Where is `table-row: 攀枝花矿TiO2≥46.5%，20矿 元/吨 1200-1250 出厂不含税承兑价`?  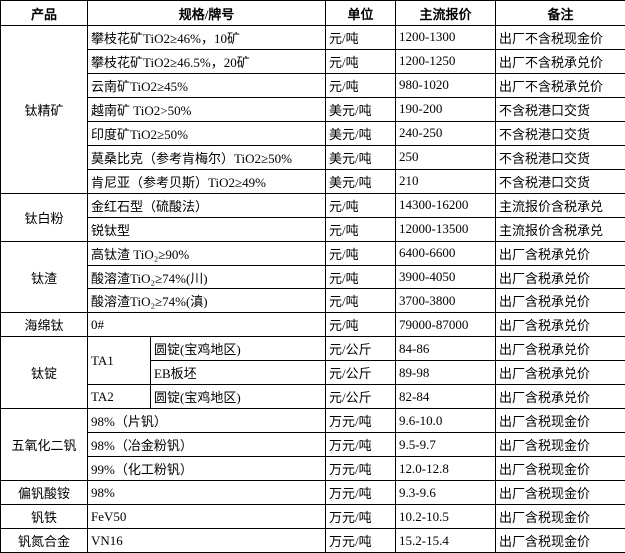
table-row: 攀枝花矿TiO2≥46.5%，20矿 元/吨 1200-1250 出厂不含税承兑价 is located at coordinates (313, 61).